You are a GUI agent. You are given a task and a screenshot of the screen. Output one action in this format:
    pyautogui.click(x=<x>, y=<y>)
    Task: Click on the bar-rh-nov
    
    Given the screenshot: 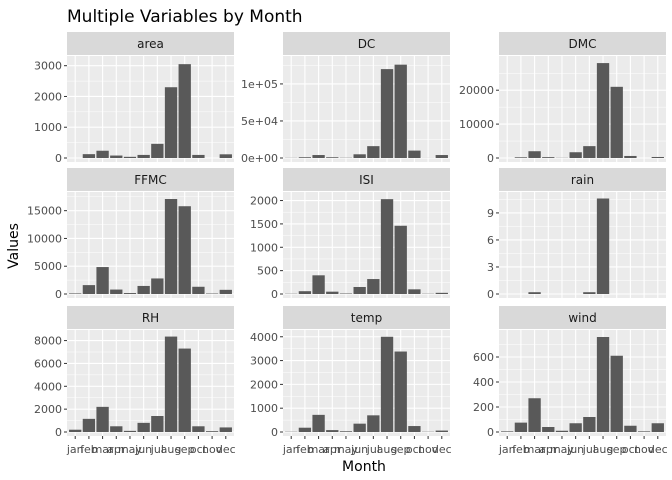 What is the action you would take?
    pyautogui.click(x=212, y=431)
    